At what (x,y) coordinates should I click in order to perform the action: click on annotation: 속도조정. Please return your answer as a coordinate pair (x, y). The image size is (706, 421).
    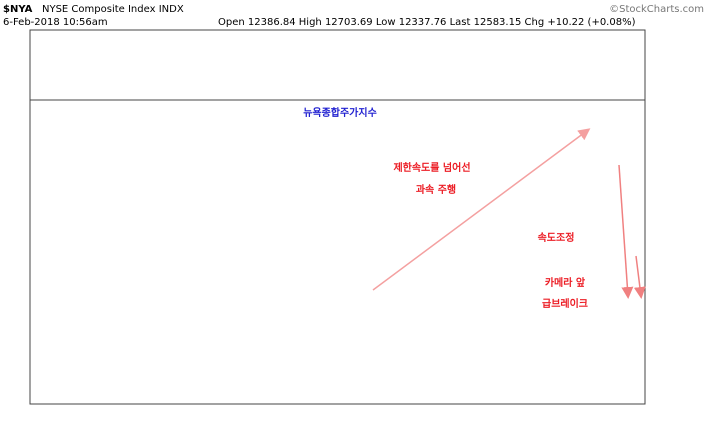
    Looking at the image, I should click on (556, 237).